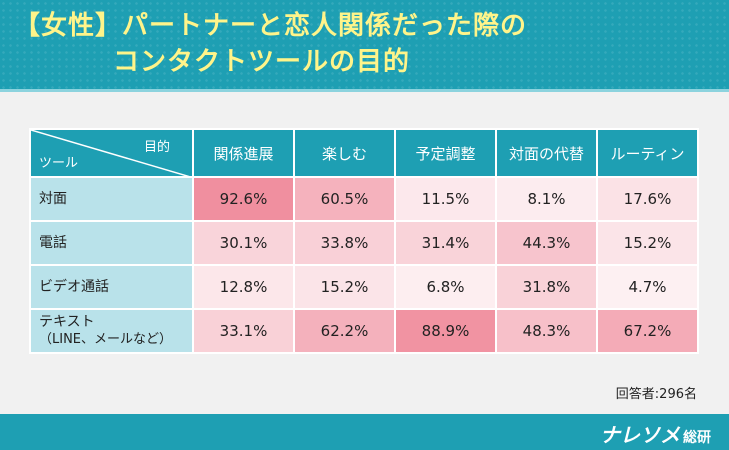 The height and width of the screenshot is (450, 729). What do you see at coordinates (59, 163) in the screenshot?
I see `corner-label-tool: ツール` at bounding box center [59, 163].